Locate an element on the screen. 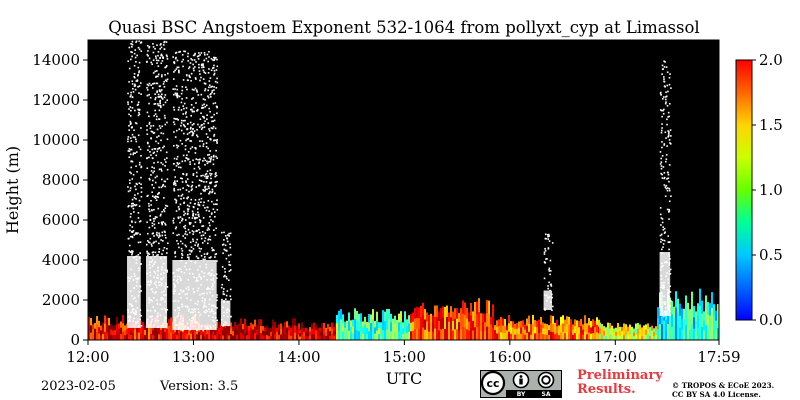 This screenshot has height=400, width=800. y-tick-label: 14000 is located at coordinates (56, 60).